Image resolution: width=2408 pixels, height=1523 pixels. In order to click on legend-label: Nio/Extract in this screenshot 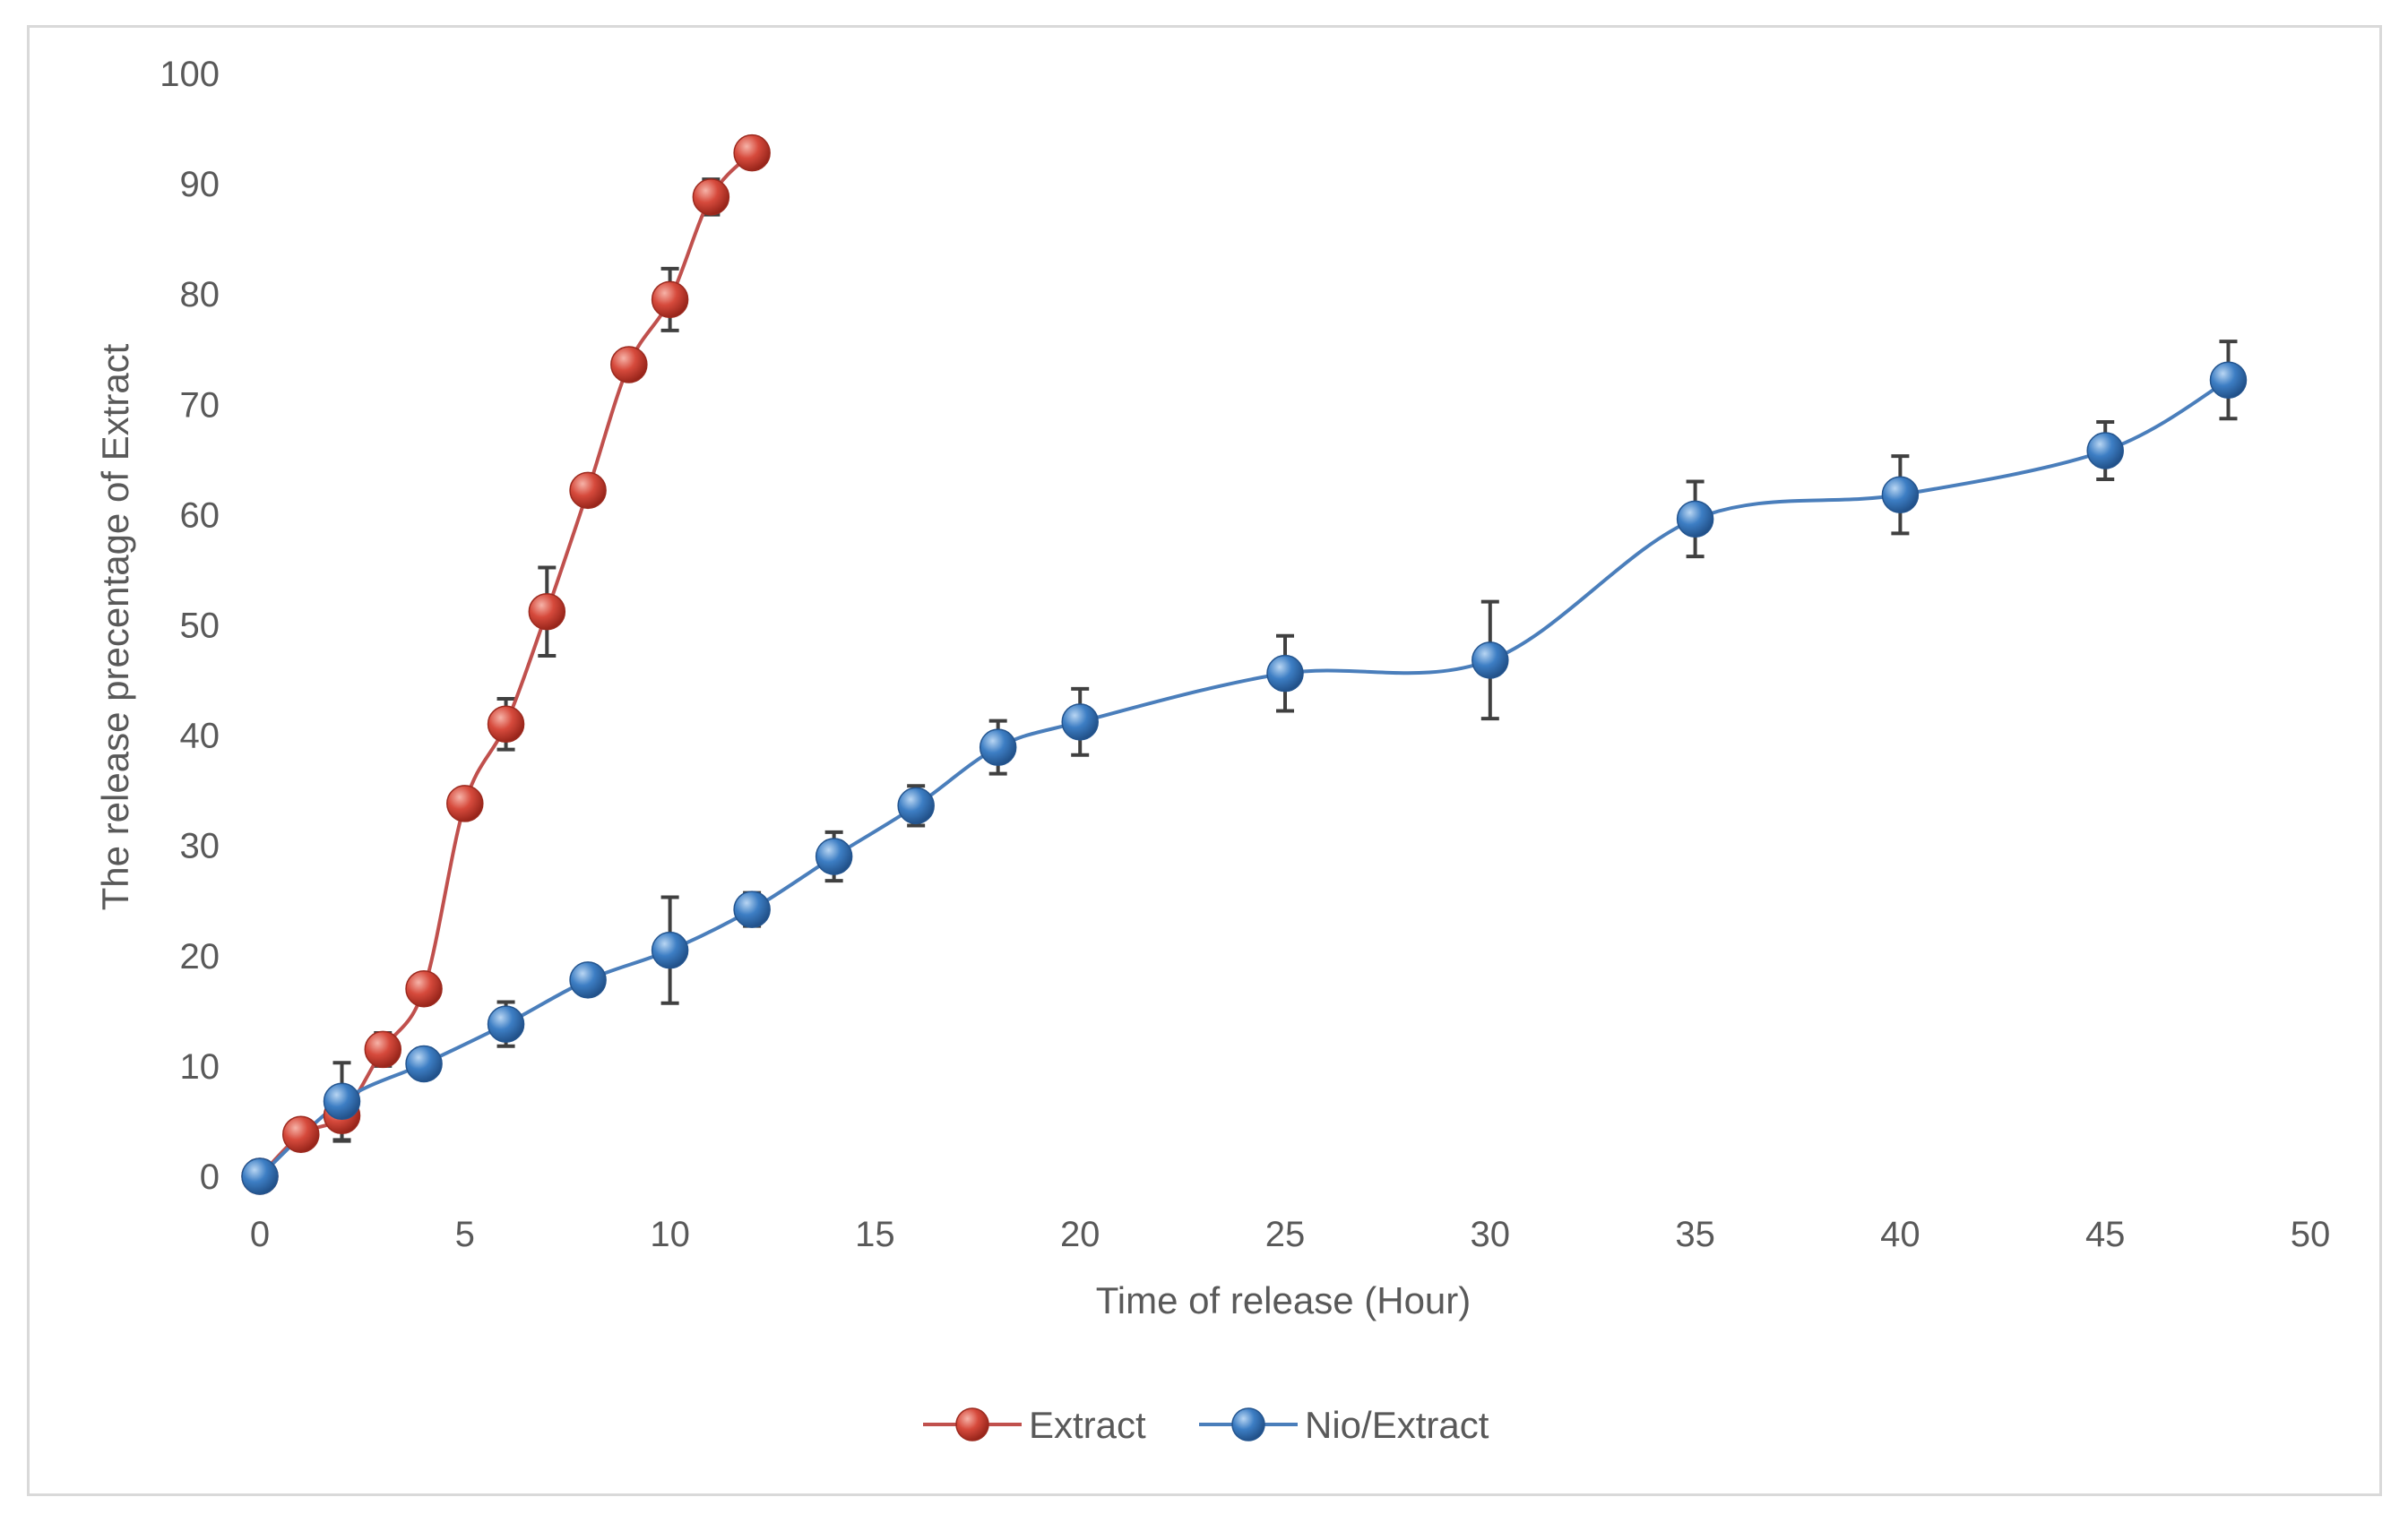, I will do `click(1397, 1425)`.